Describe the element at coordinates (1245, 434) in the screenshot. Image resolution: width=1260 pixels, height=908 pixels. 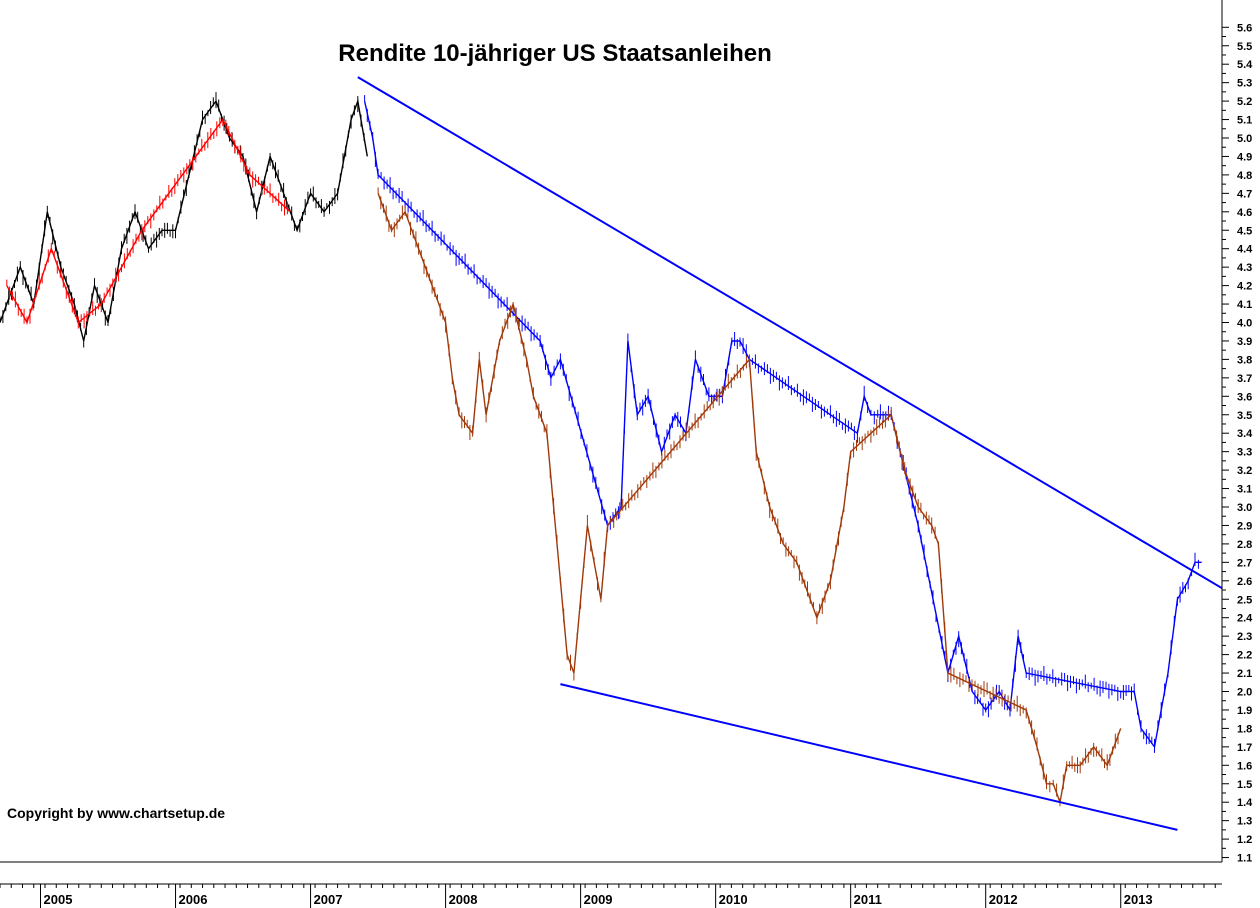
I see `y-tick-label-23: 3.4` at that location.